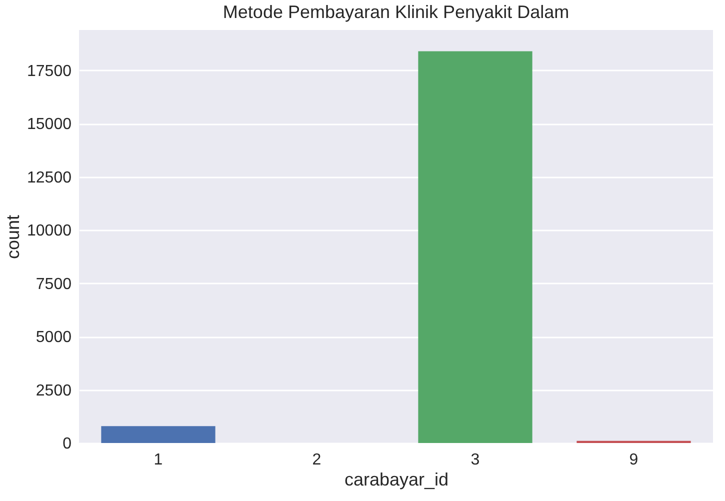  I want to click on y-tick-label: 15000, so click(49, 125).